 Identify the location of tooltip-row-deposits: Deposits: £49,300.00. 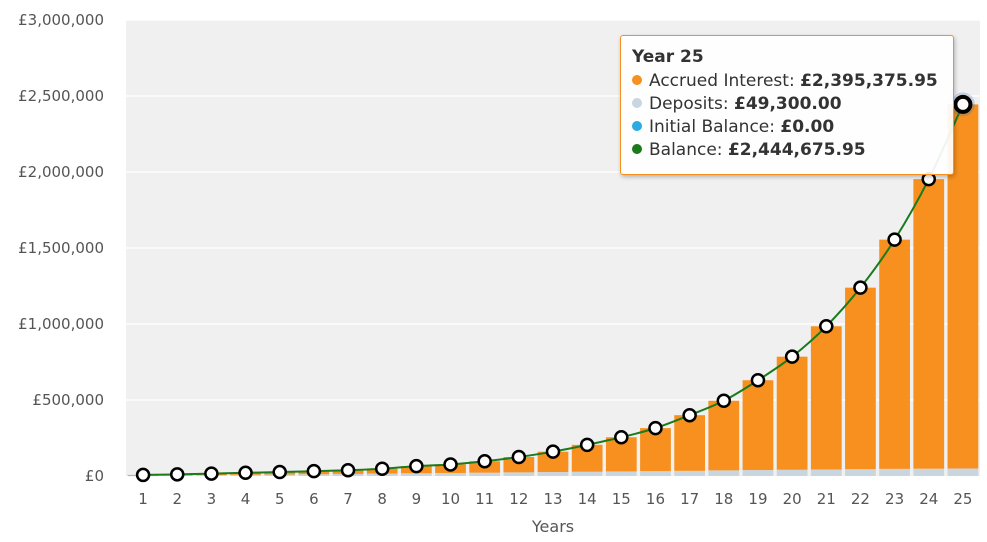
(787, 104).